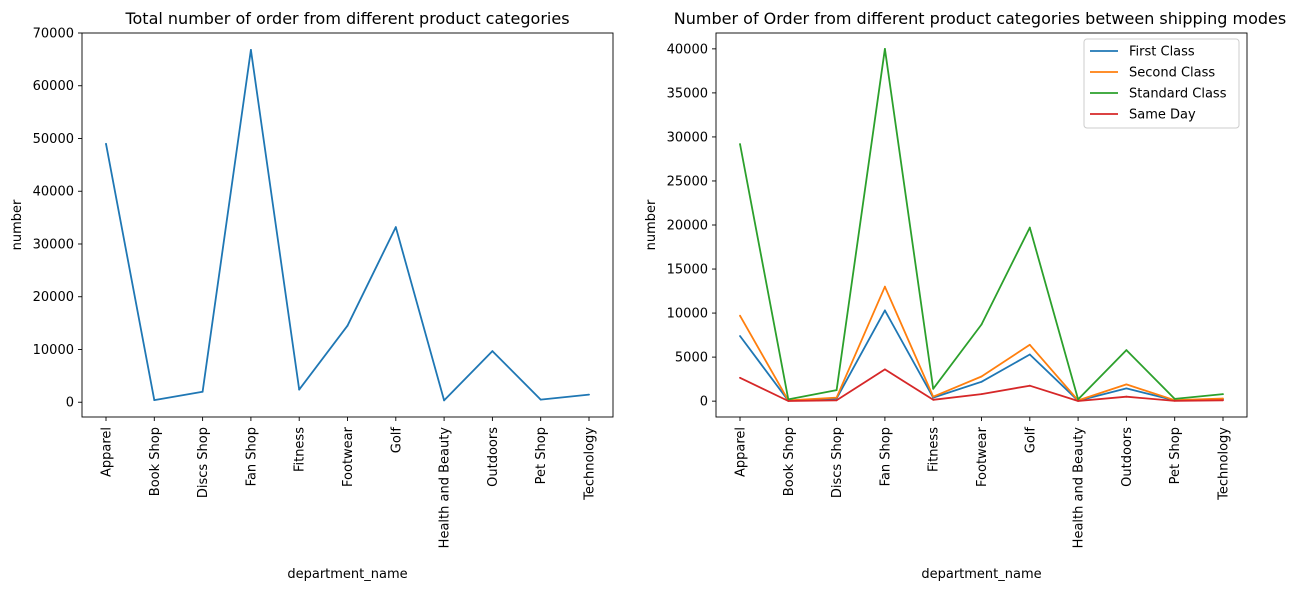 The width and height of the screenshot is (1309, 591). I want to click on legend-label-second-class: Second Class, so click(1172, 73).